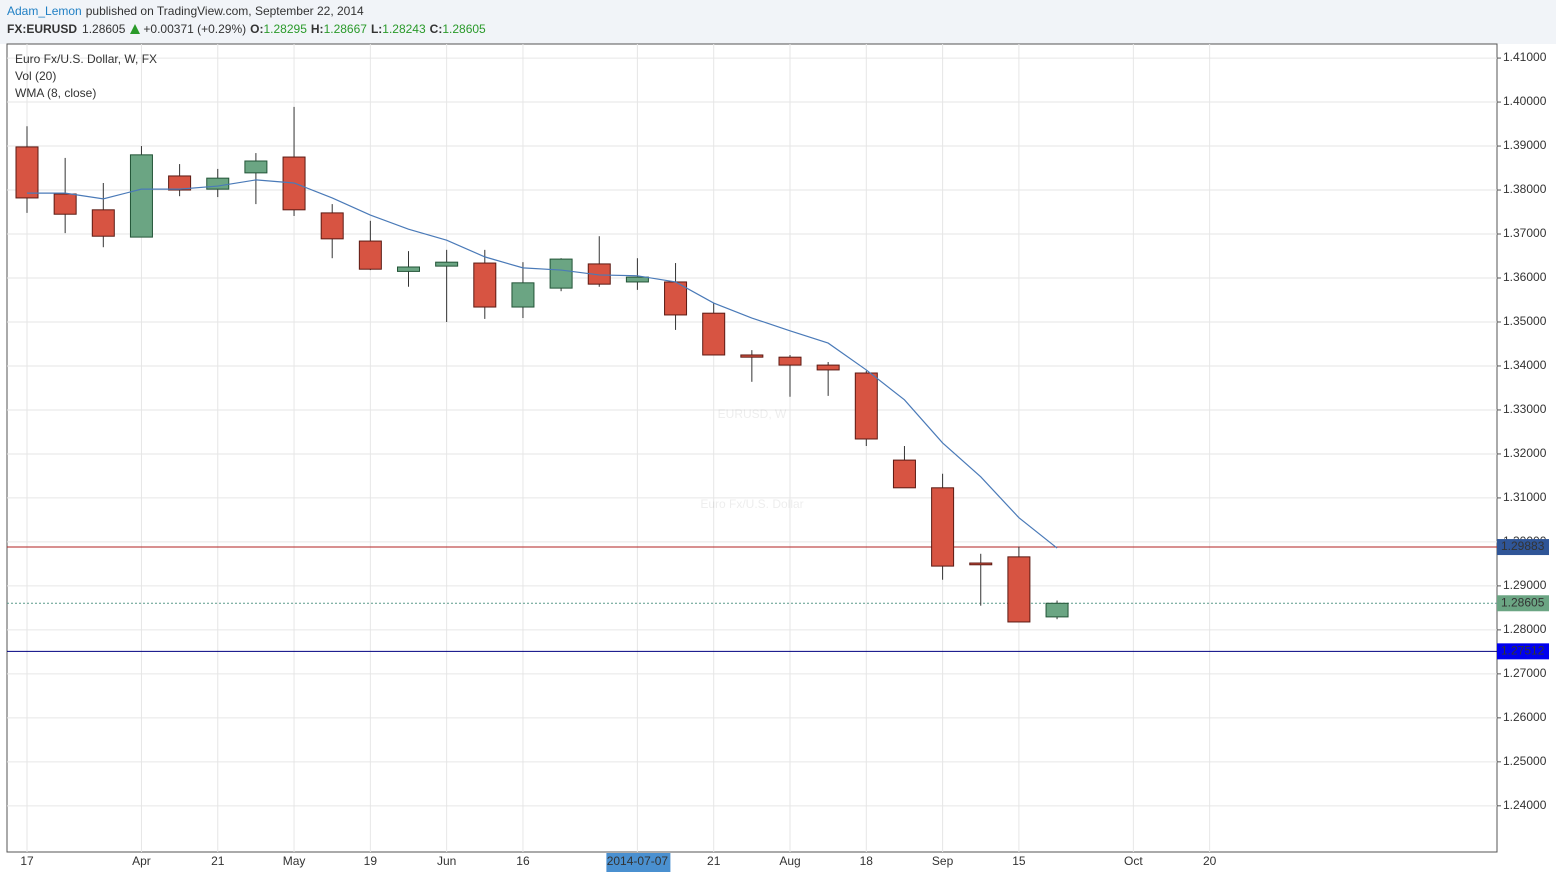  I want to click on legend-entry: WMA (8, close), so click(55, 93).